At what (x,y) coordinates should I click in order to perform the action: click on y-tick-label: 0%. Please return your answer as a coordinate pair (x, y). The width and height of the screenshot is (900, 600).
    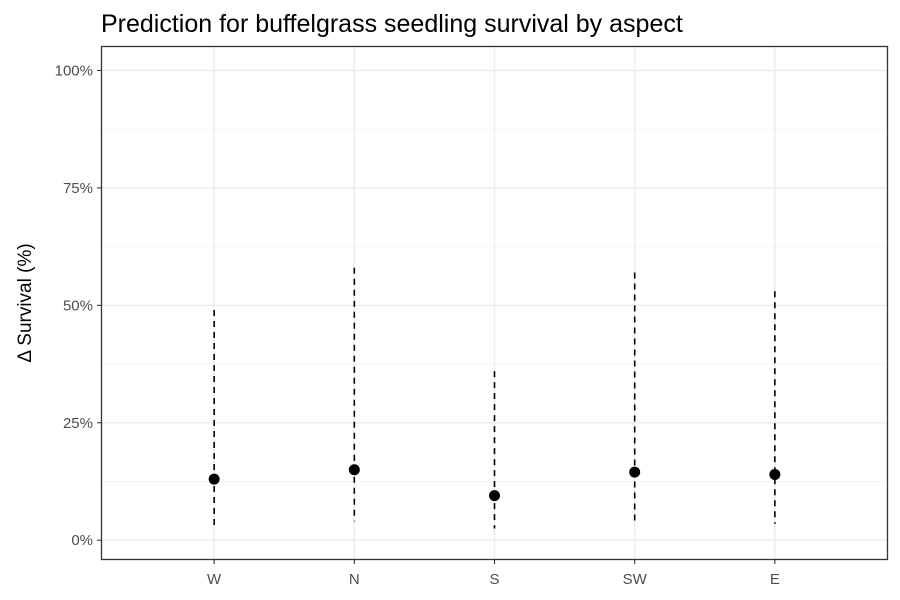
    Looking at the image, I should click on (82, 540).